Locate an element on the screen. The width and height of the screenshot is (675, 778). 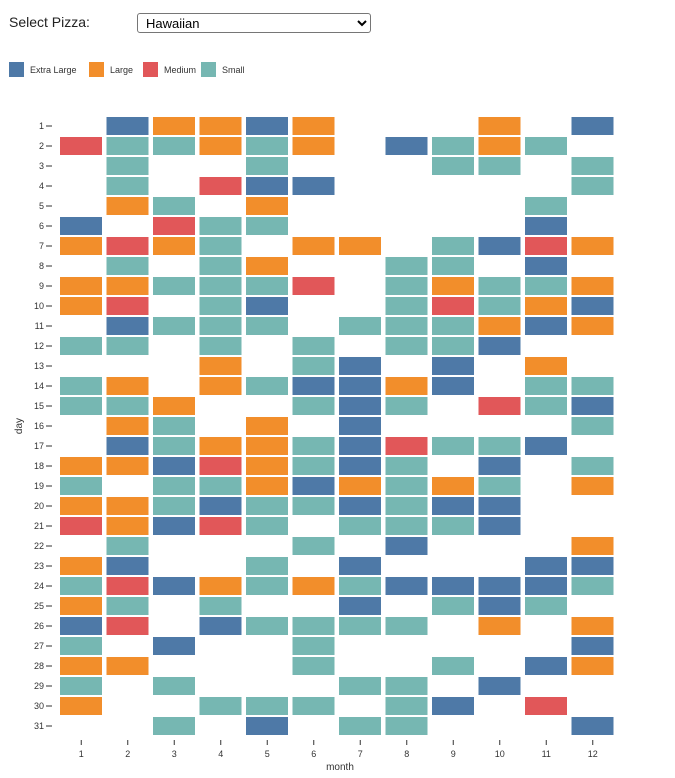
y-axis-title: day is located at coordinates (19, 426).